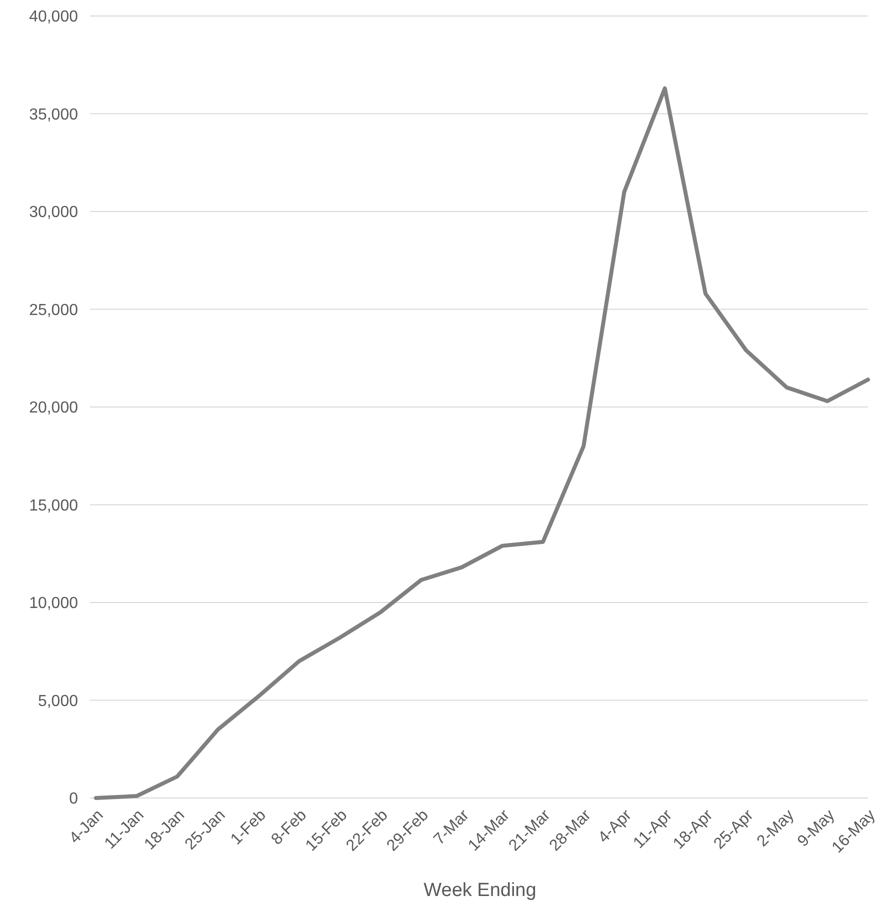  What do you see at coordinates (53, 17) in the screenshot?
I see `y-tick-label: 40,000` at bounding box center [53, 17].